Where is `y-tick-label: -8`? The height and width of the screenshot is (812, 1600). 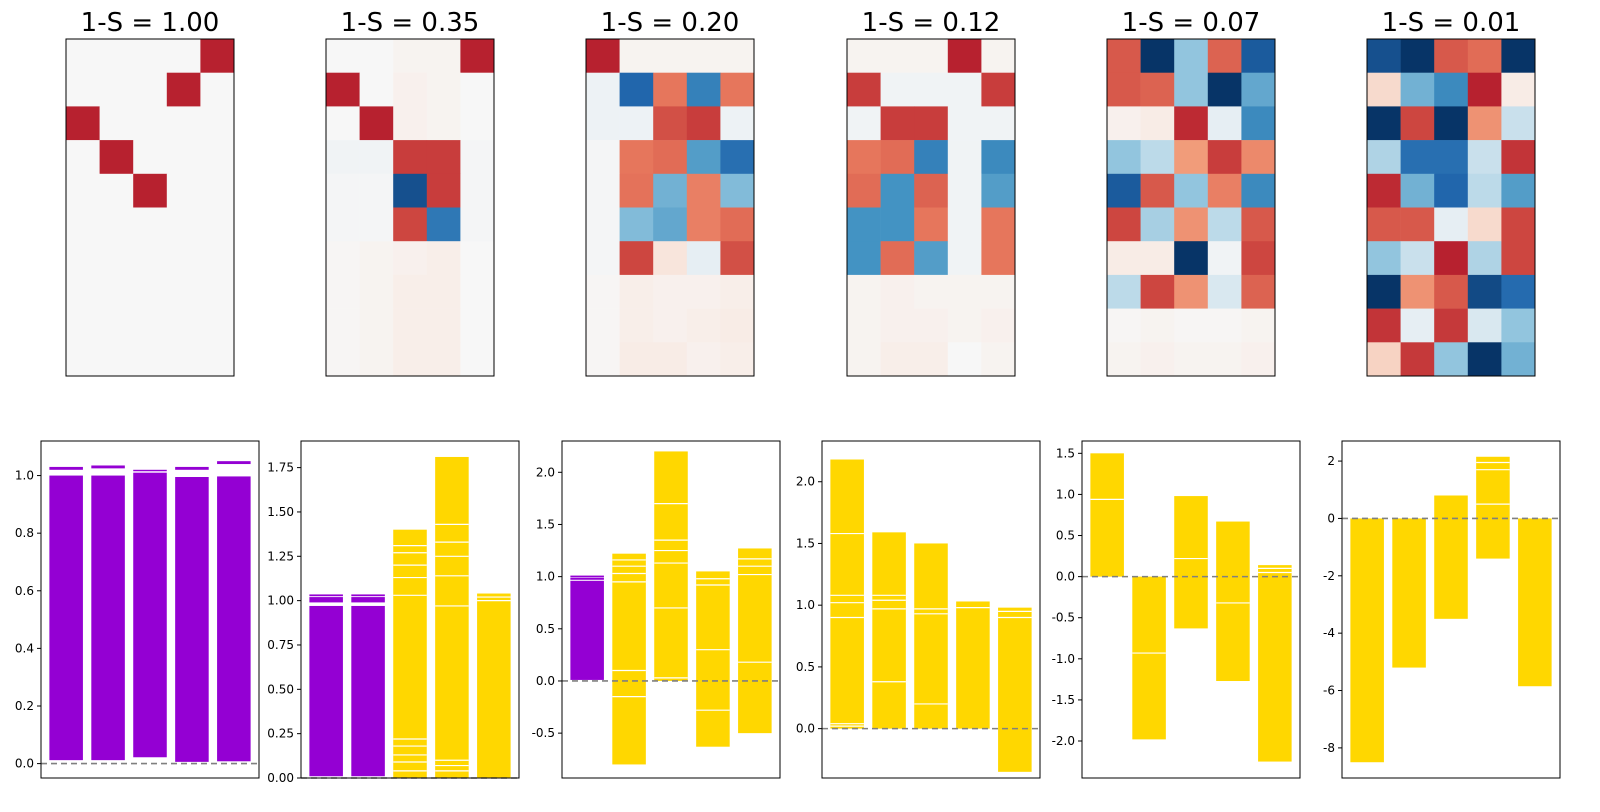
y-tick-label: -8 is located at coordinates (1329, 748).